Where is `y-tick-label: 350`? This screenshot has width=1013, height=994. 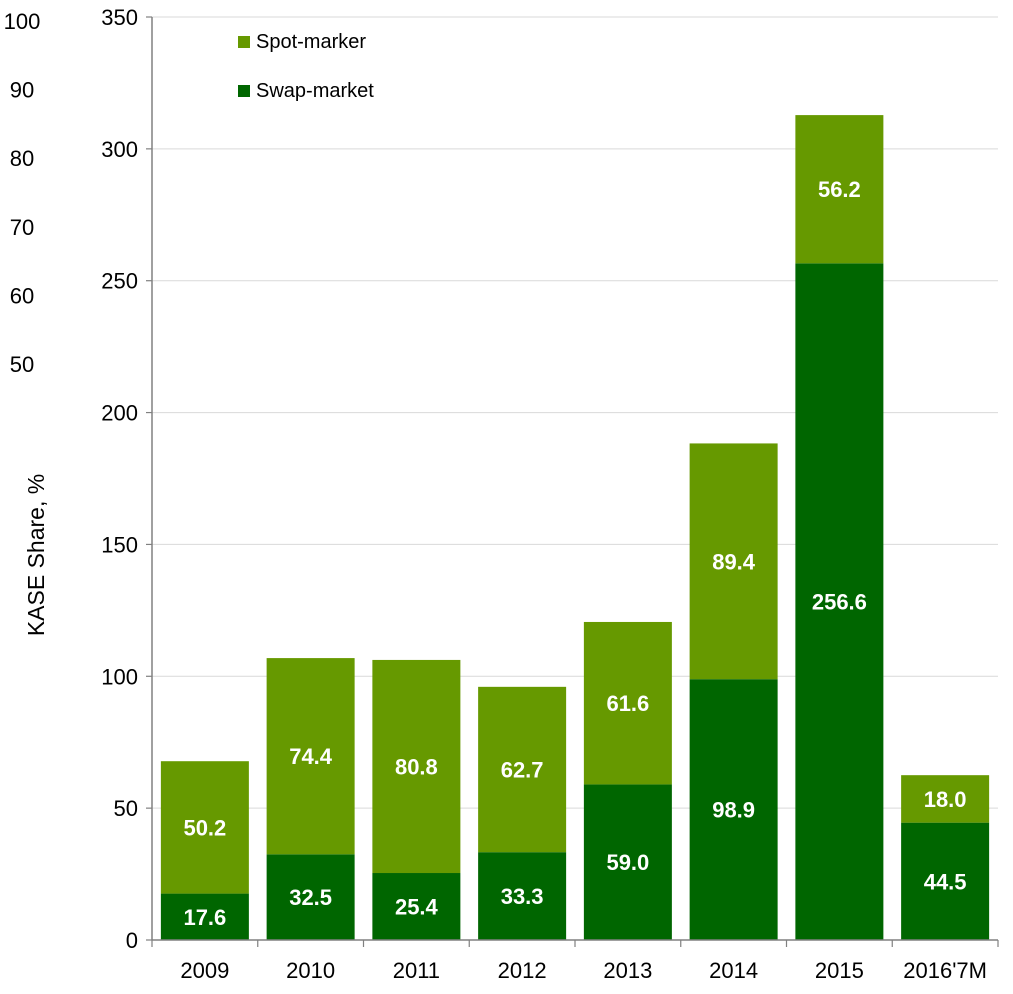
y-tick-label: 350 is located at coordinates (119, 17).